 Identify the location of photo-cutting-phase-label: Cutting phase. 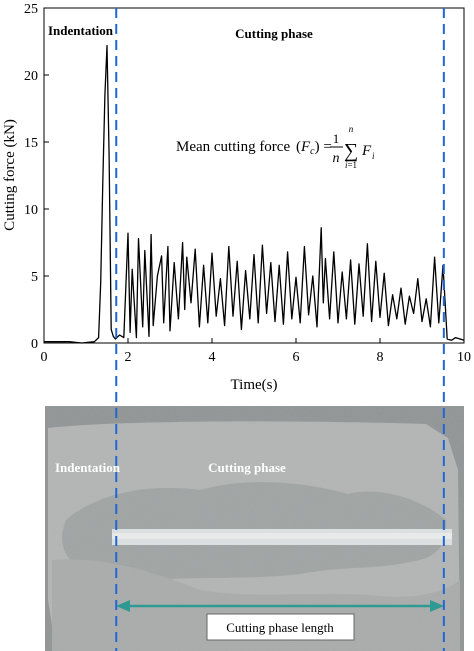
(247, 467).